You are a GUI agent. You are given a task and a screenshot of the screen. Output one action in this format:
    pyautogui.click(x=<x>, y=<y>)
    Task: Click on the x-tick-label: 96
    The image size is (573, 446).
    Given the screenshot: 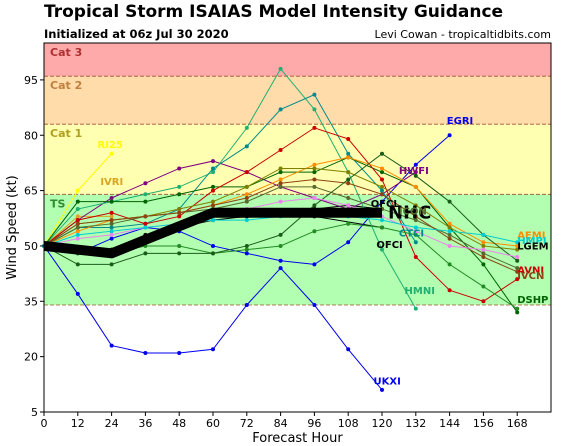 What is the action you would take?
    pyautogui.click(x=314, y=423)
    